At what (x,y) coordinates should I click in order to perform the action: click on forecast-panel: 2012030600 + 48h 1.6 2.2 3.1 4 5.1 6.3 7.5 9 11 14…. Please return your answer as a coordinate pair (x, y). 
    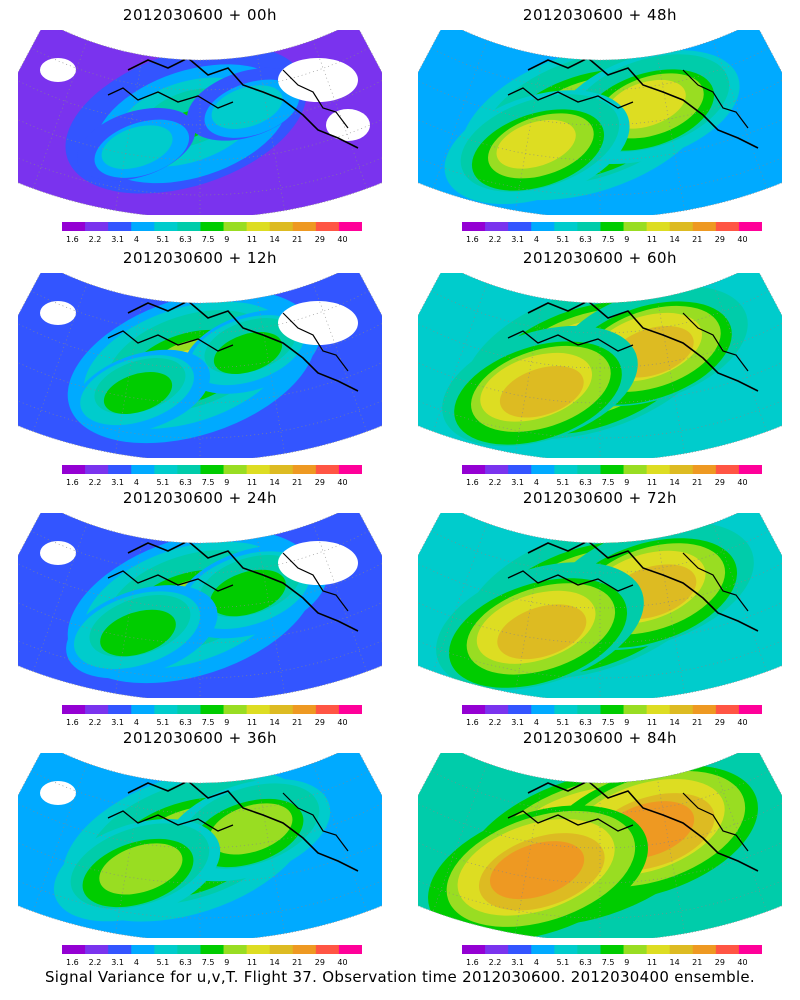
    Looking at the image, I should click on (600, 122).